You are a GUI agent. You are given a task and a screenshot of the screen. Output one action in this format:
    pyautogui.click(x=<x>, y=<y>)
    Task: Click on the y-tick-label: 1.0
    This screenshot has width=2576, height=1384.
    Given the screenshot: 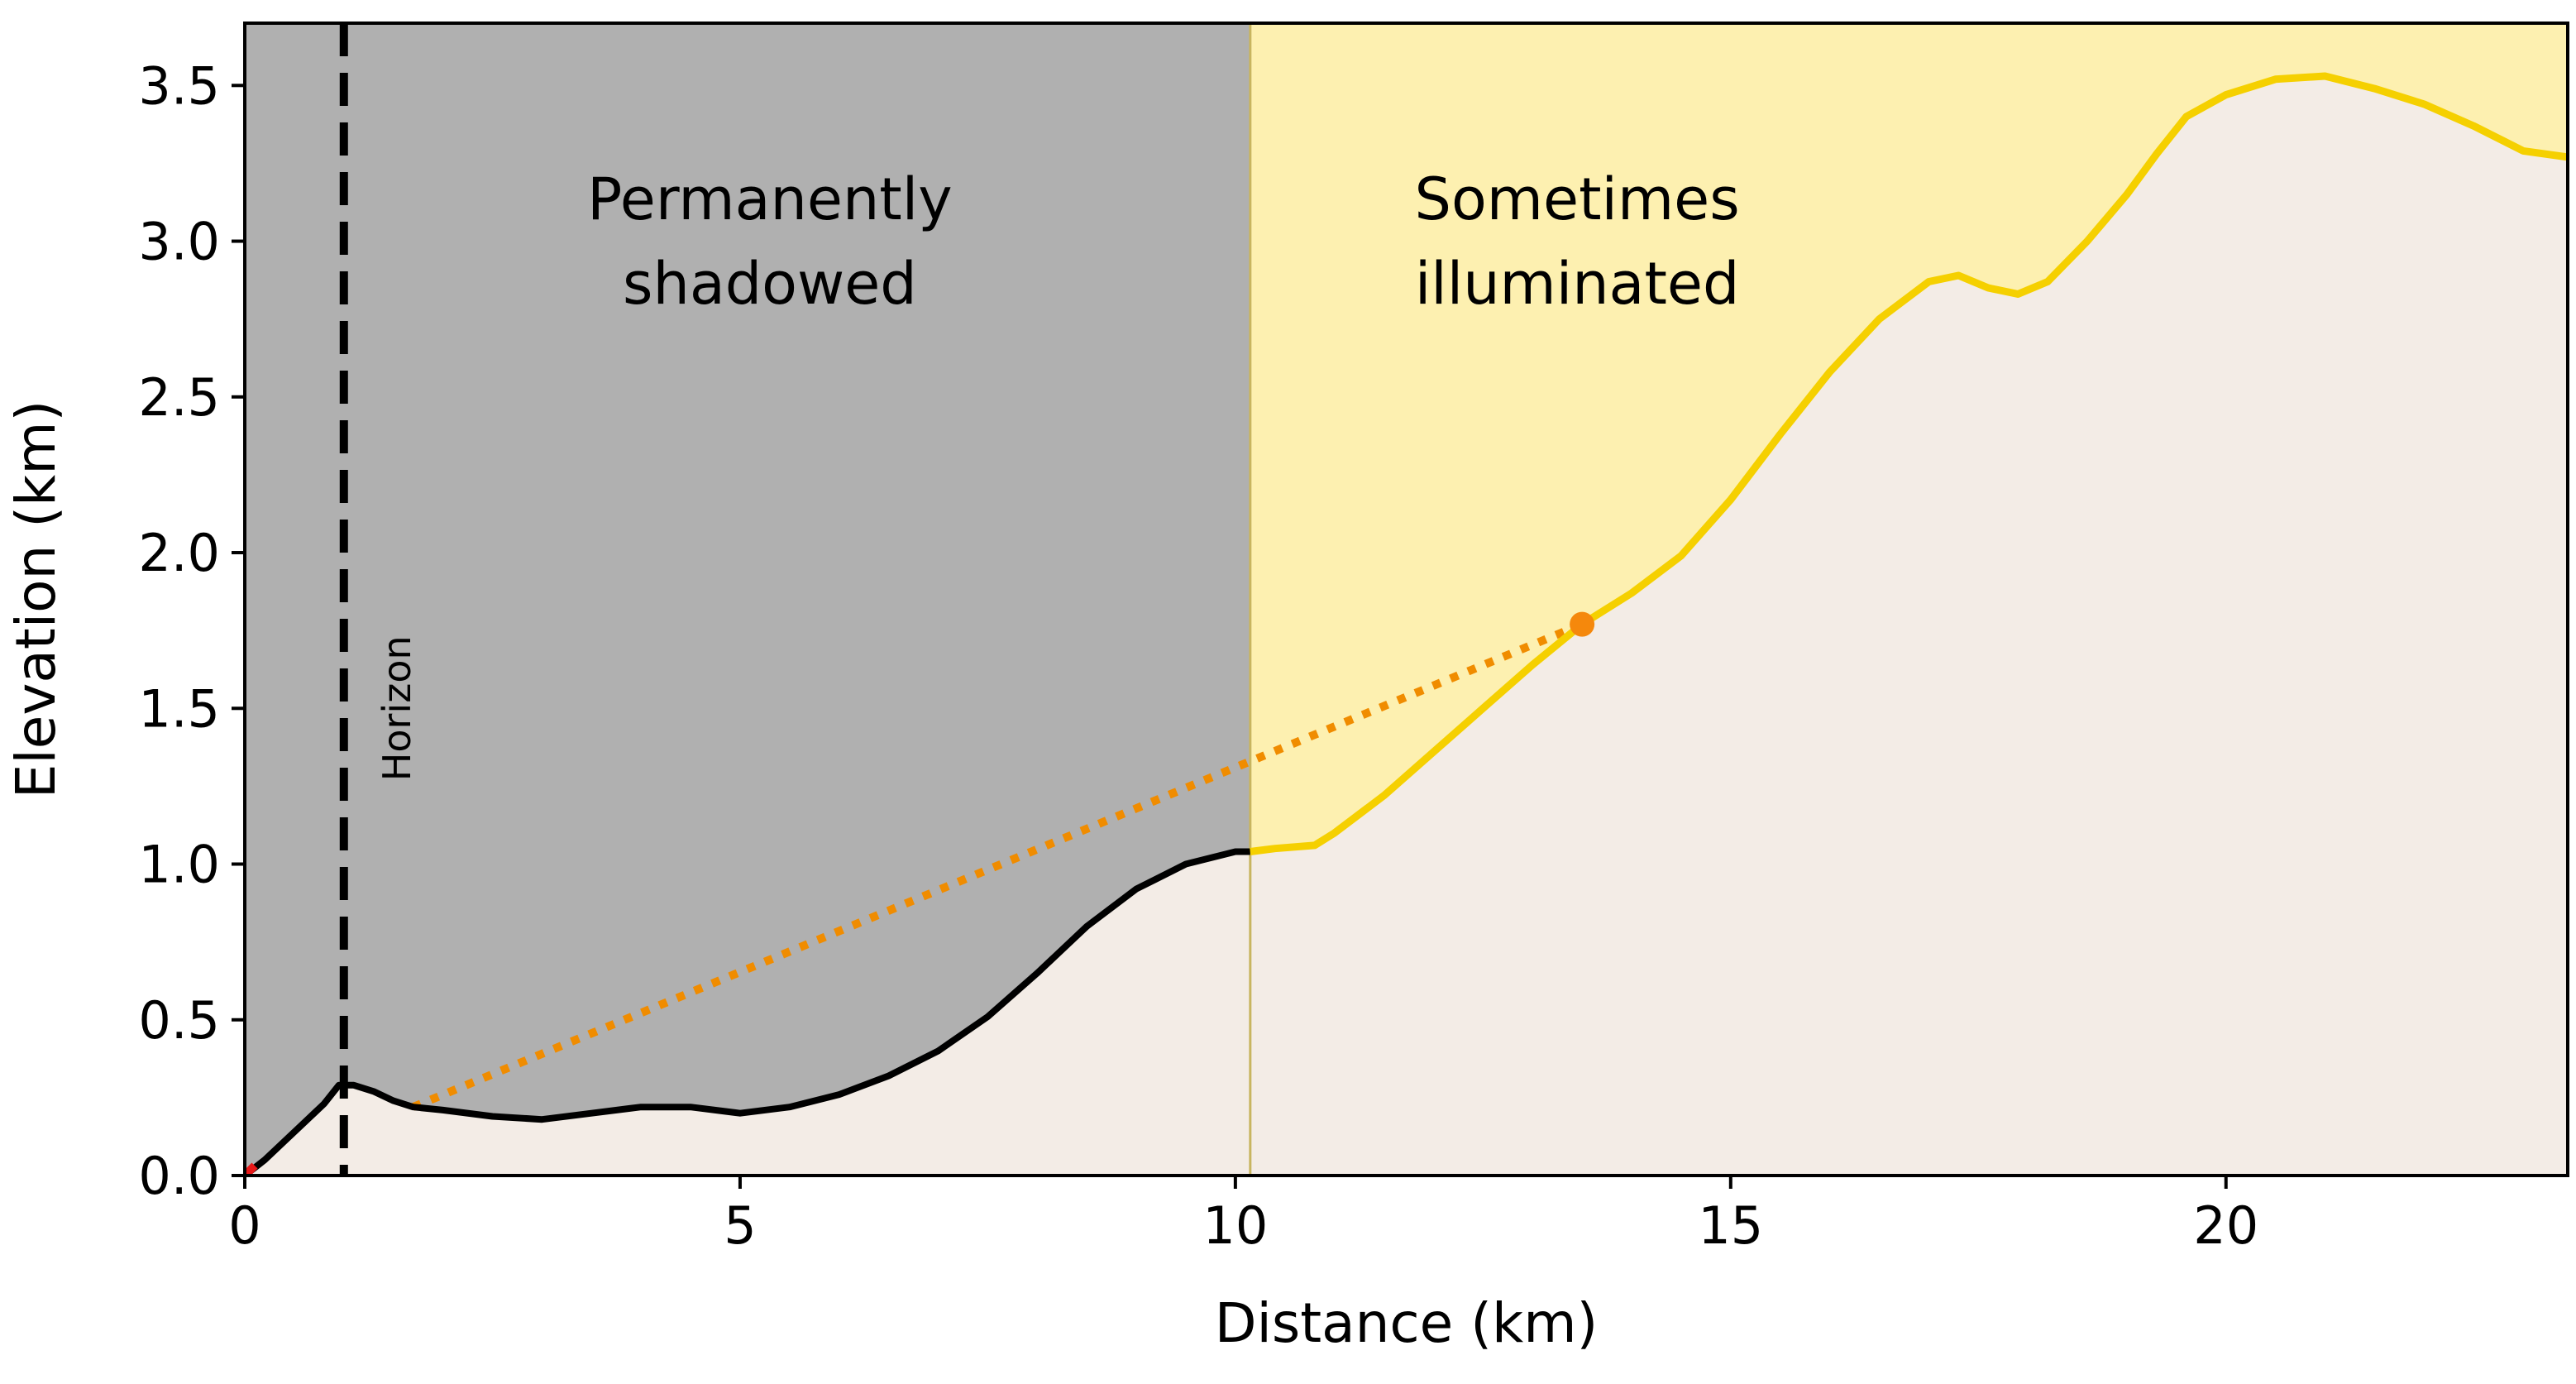 What is the action you would take?
    pyautogui.click(x=179, y=865)
    